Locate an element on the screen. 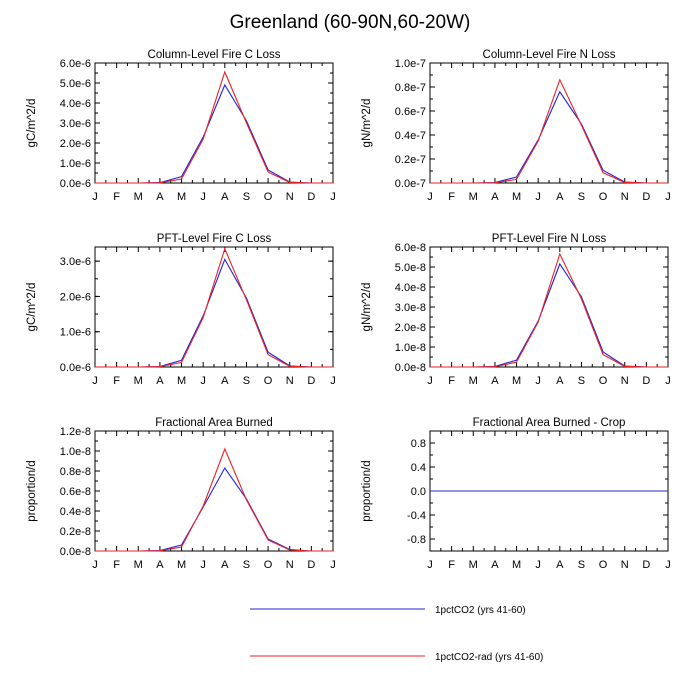 This screenshot has width=700, height=700. y-tick-label: 4.0e-6 is located at coordinates (75, 104).